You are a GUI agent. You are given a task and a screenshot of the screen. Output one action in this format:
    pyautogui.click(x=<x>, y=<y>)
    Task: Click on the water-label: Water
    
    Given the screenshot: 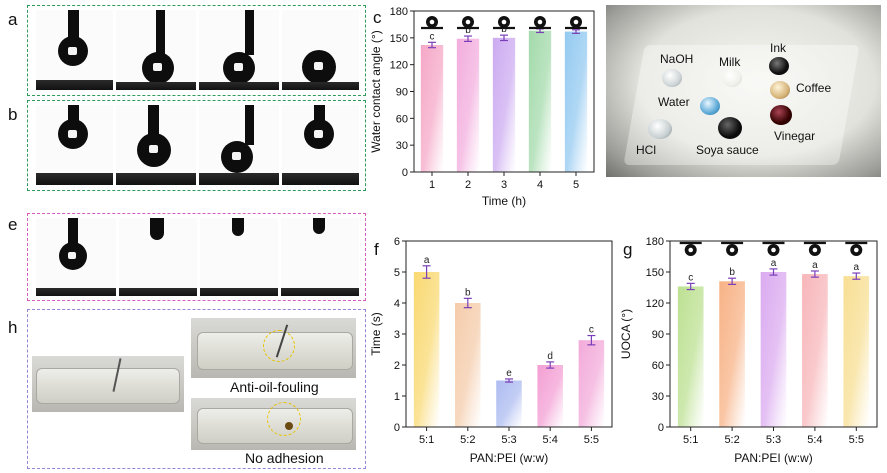 What is the action you would take?
    pyautogui.click(x=674, y=102)
    